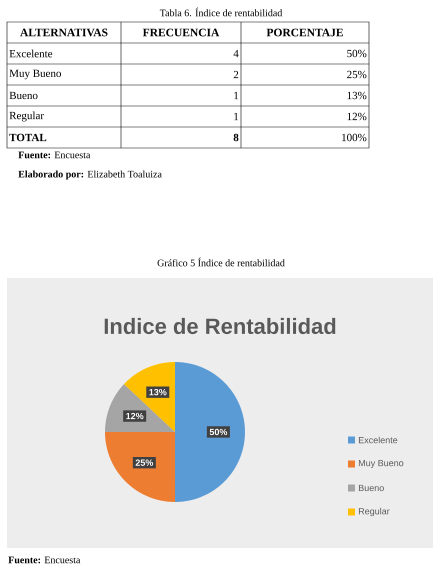 The height and width of the screenshot is (569, 443). I want to click on chart-title: Indice de Rentabilidad, so click(220, 326).